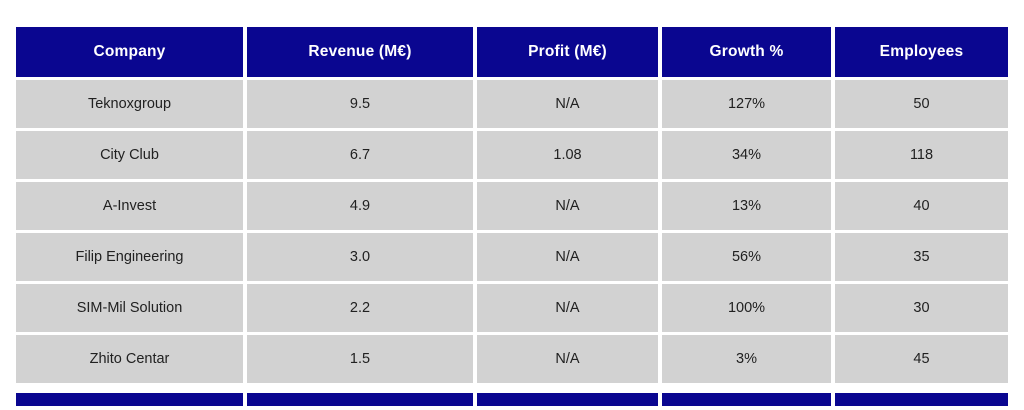 This screenshot has height=410, width=1024. Describe the element at coordinates (746, 257) in the screenshot. I see `cell-growth: 56%` at that location.